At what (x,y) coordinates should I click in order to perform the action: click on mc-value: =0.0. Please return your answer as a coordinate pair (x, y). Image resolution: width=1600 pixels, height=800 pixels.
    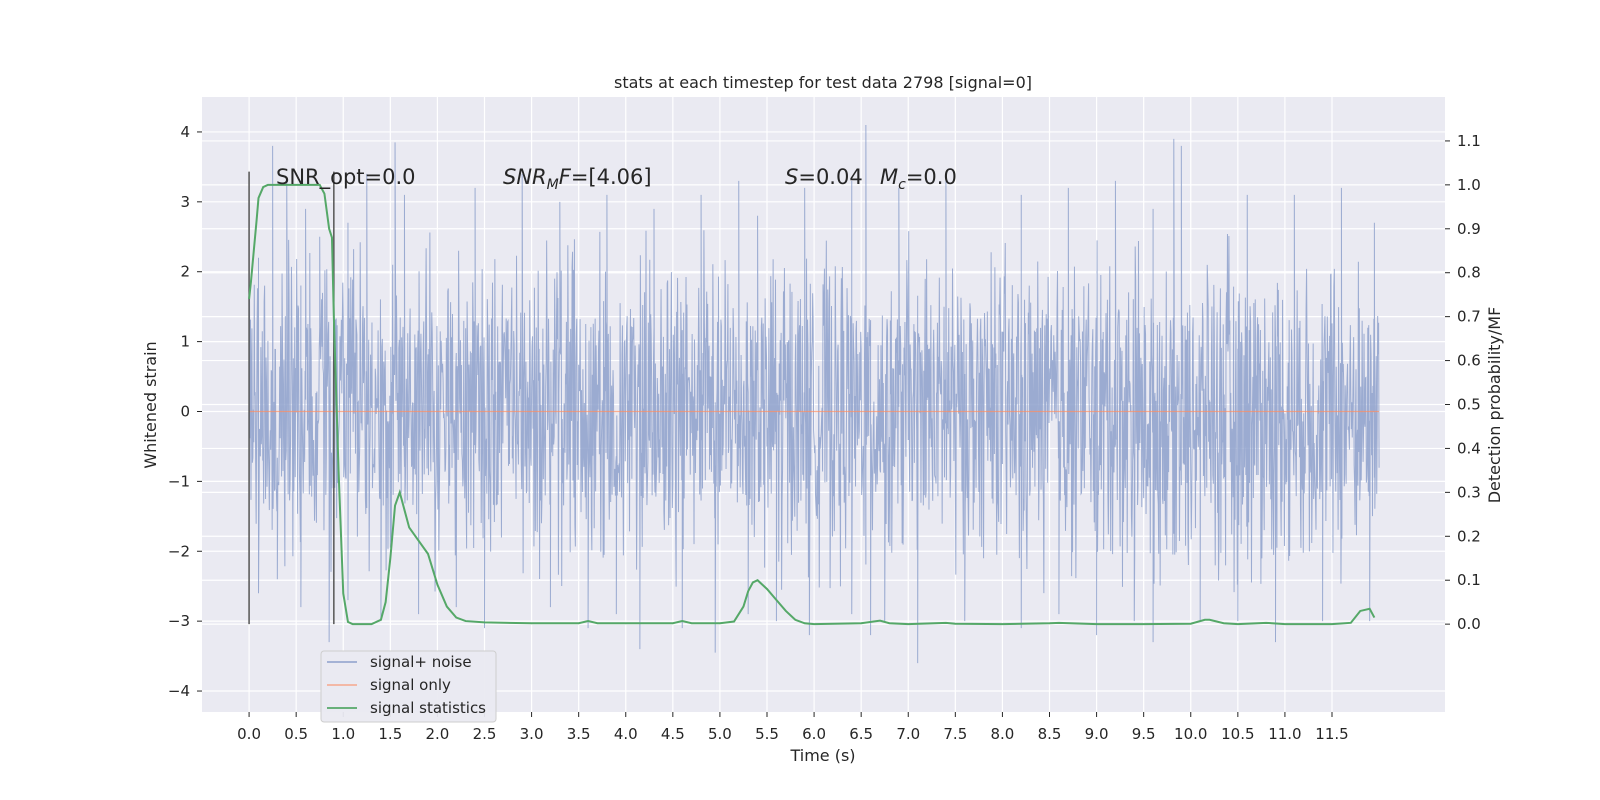
    Looking at the image, I should click on (931, 177).